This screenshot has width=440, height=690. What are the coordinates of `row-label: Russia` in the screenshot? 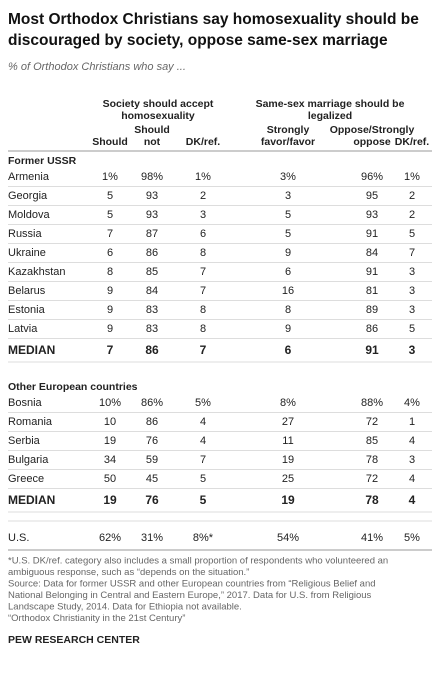 It's located at (25, 234).